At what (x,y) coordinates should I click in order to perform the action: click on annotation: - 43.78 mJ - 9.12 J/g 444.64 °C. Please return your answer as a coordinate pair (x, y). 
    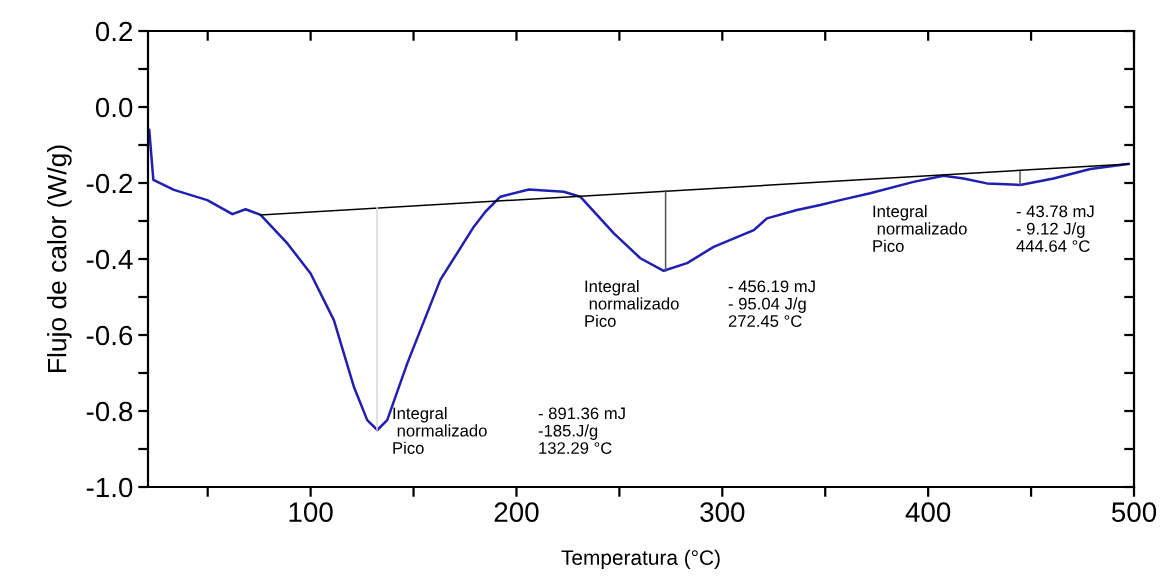
    Looking at the image, I should click on (1055, 228).